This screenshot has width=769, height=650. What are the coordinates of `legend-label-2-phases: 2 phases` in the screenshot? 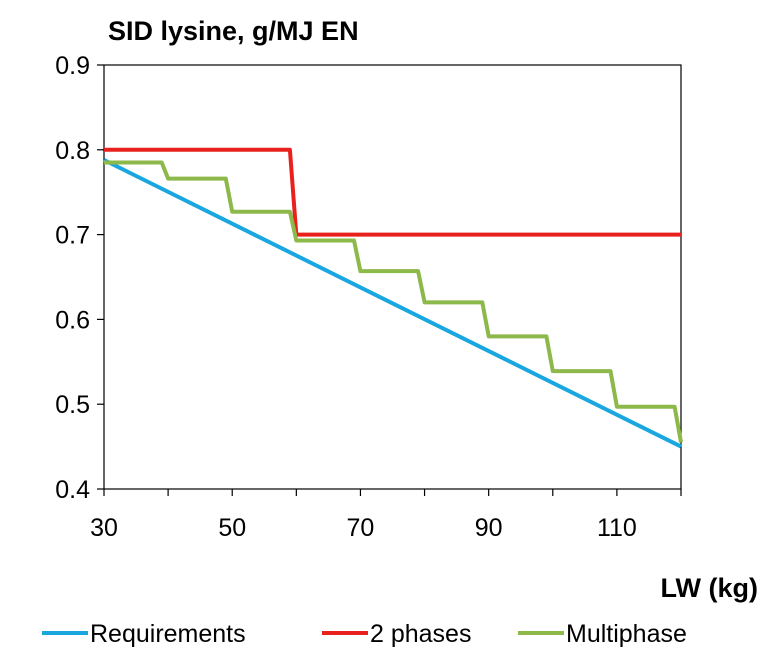 It's located at (420, 634).